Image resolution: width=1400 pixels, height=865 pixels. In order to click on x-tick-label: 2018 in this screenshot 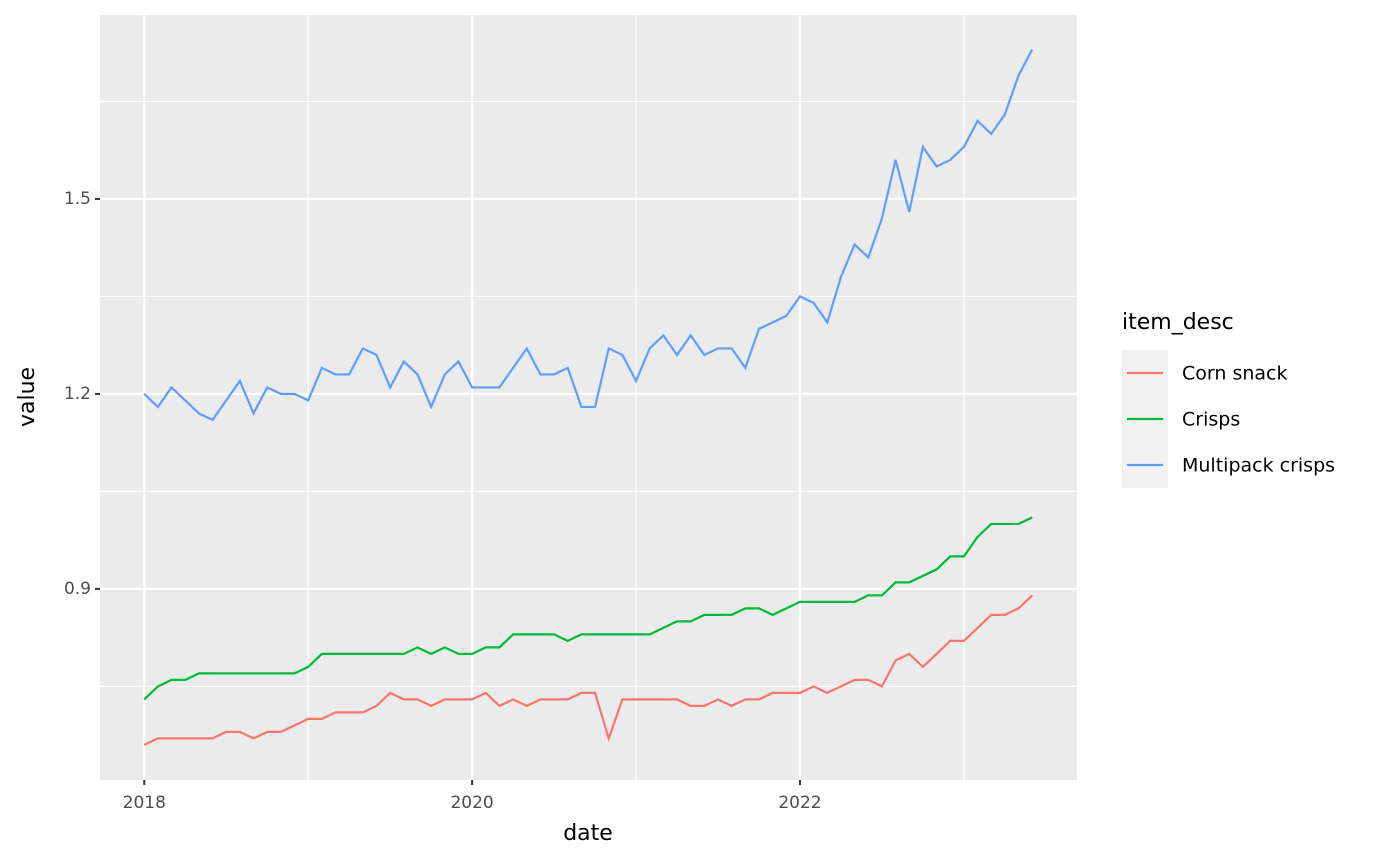, I will do `click(144, 803)`.